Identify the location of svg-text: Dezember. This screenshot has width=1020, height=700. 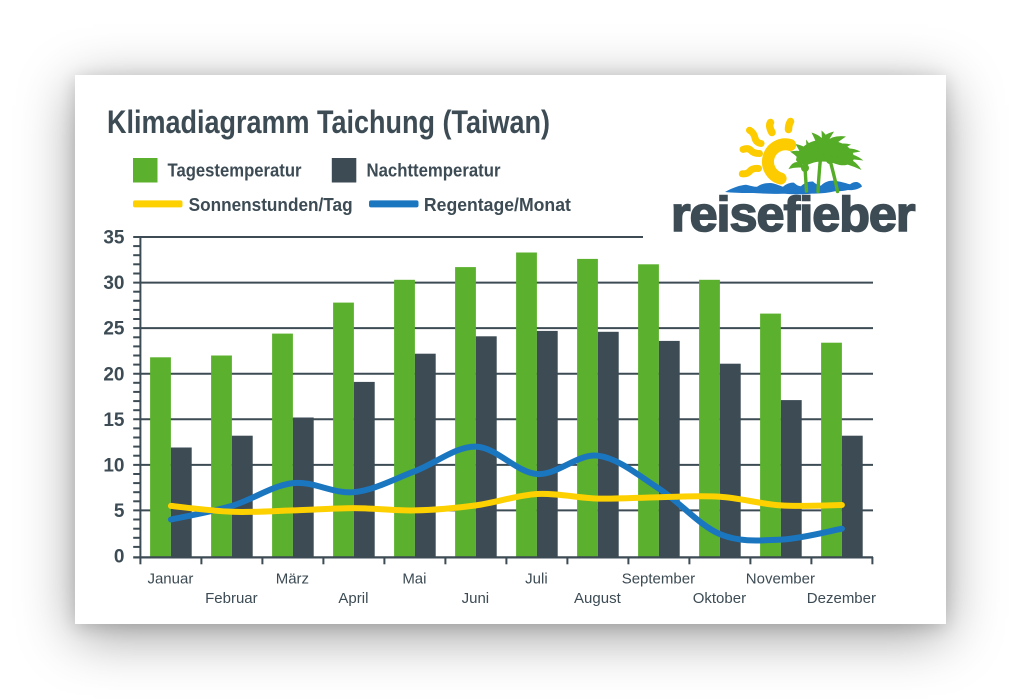
(841, 598).